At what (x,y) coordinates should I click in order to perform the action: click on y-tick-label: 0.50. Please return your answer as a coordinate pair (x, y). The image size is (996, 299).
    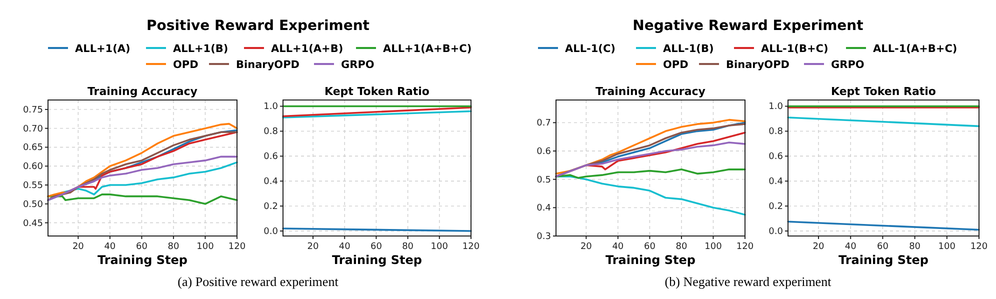
    Looking at the image, I should click on (33, 205).